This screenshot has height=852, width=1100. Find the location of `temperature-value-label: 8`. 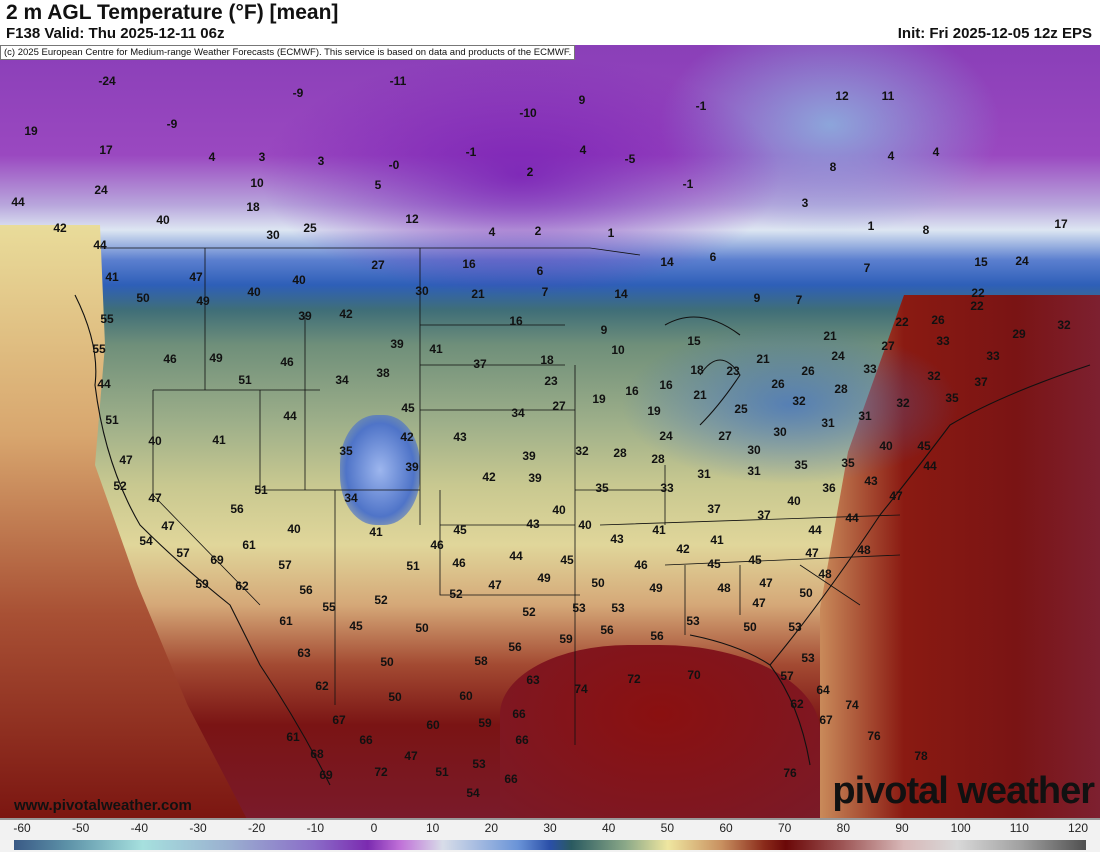

temperature-value-label: 8 is located at coordinates (926, 230).